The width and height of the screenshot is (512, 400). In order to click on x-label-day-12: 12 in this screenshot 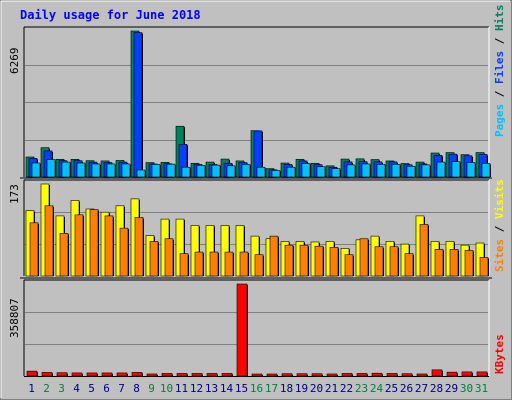, I will do `click(196, 388)`.